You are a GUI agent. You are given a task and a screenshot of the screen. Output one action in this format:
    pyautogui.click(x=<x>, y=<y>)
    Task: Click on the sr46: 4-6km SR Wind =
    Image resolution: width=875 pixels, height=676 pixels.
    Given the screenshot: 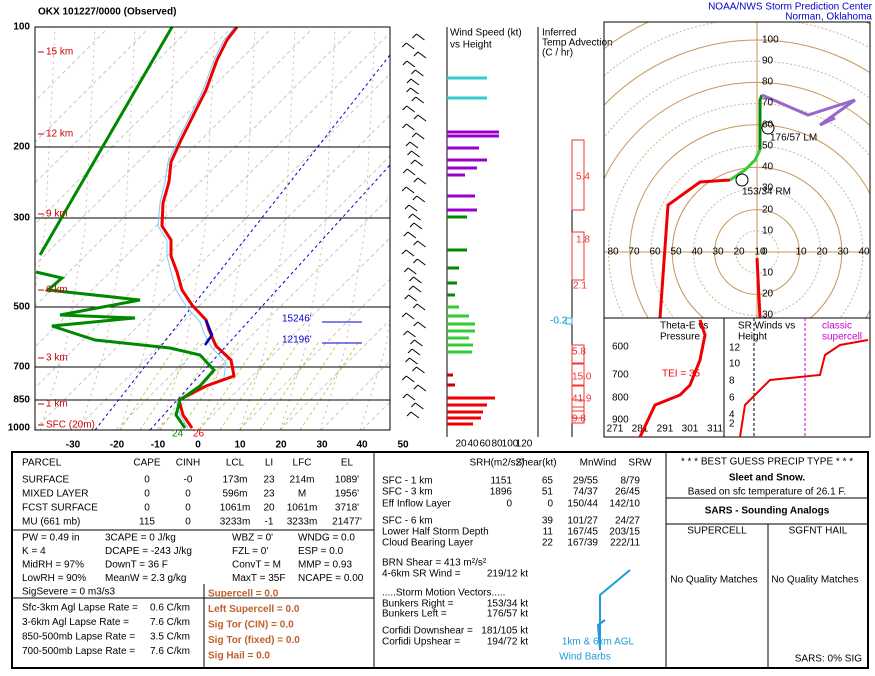 What is the action you would take?
    pyautogui.click(x=421, y=574)
    